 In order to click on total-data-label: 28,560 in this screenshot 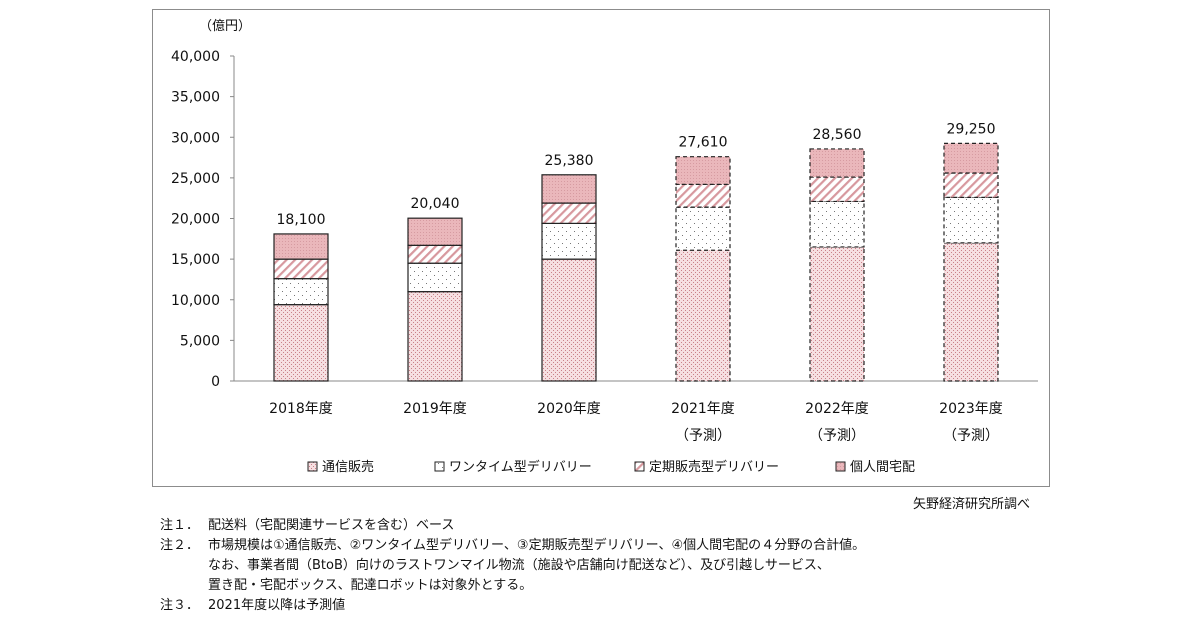, I will do `click(837, 135)`.